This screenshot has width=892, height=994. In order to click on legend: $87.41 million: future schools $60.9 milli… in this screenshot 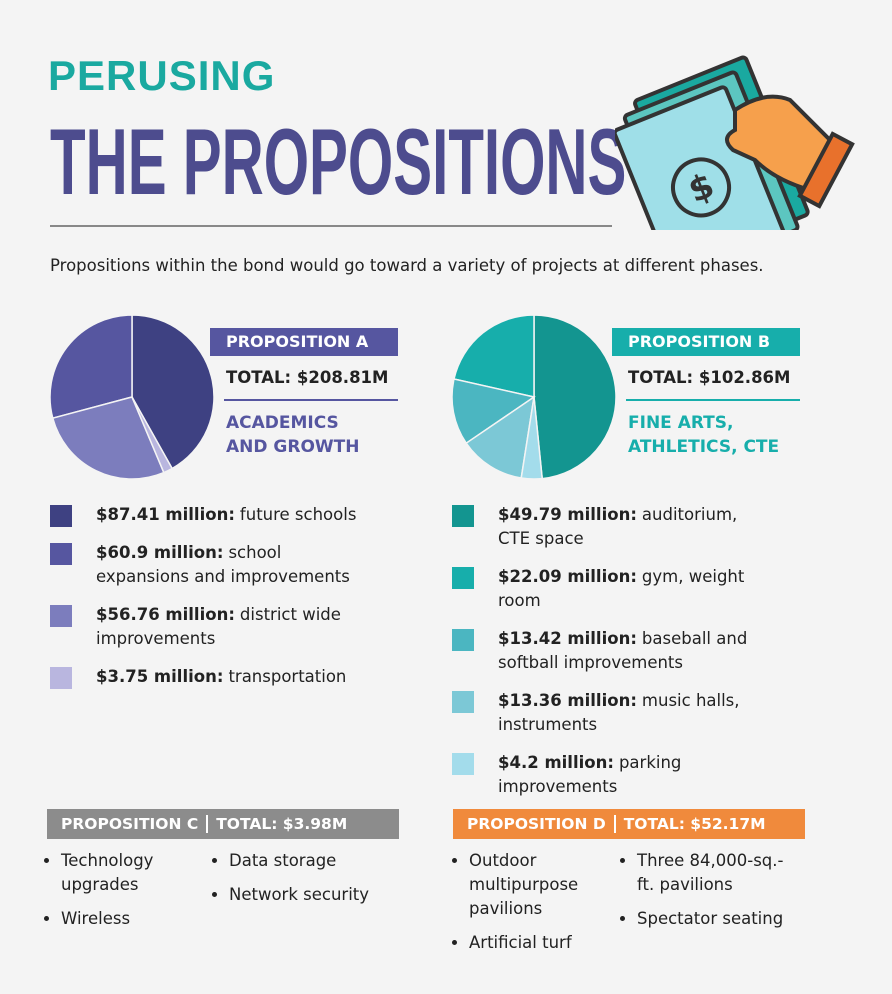, I will do `click(205, 596)`.